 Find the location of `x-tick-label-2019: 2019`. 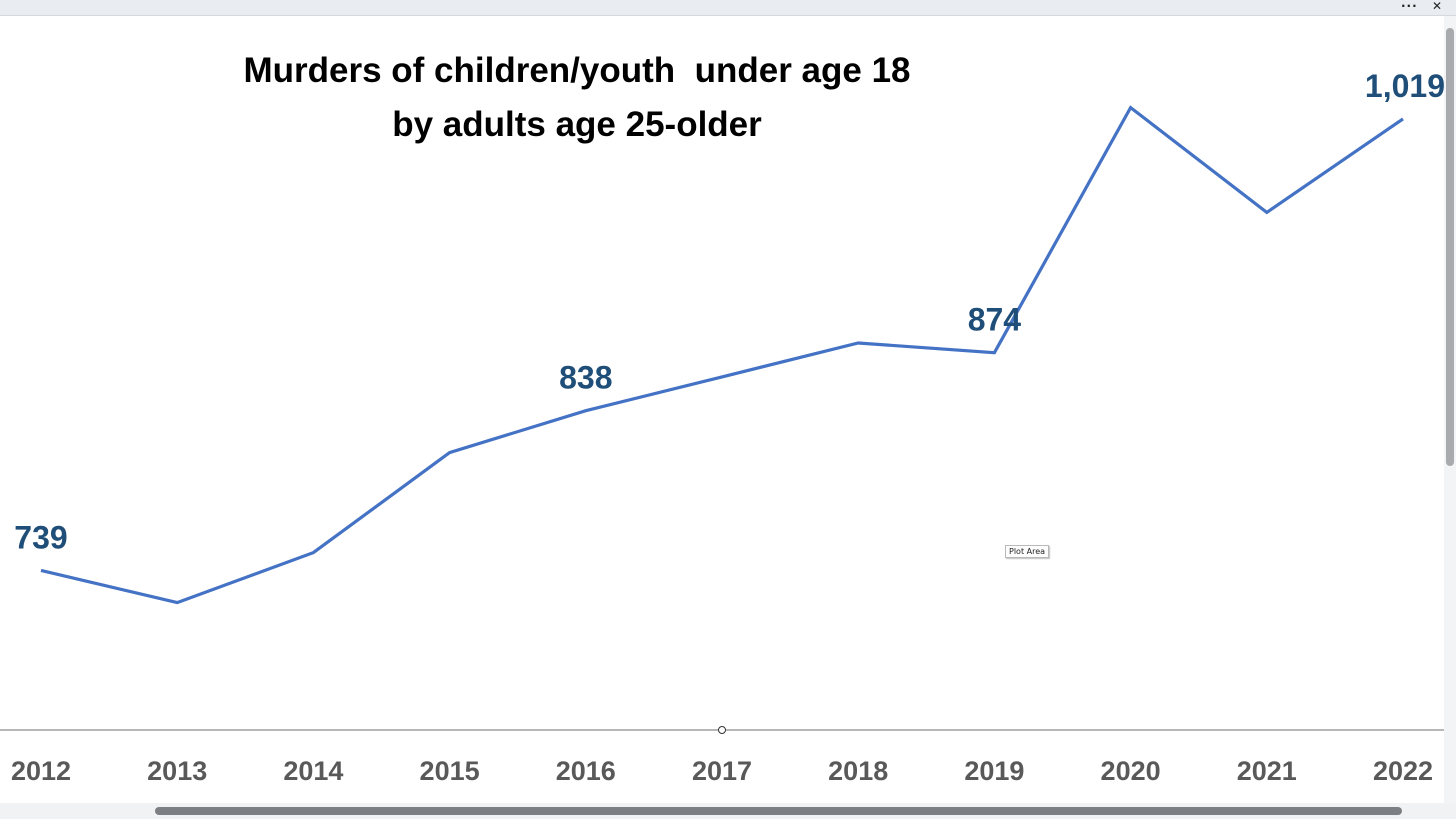

x-tick-label-2019: 2019 is located at coordinates (994, 771).